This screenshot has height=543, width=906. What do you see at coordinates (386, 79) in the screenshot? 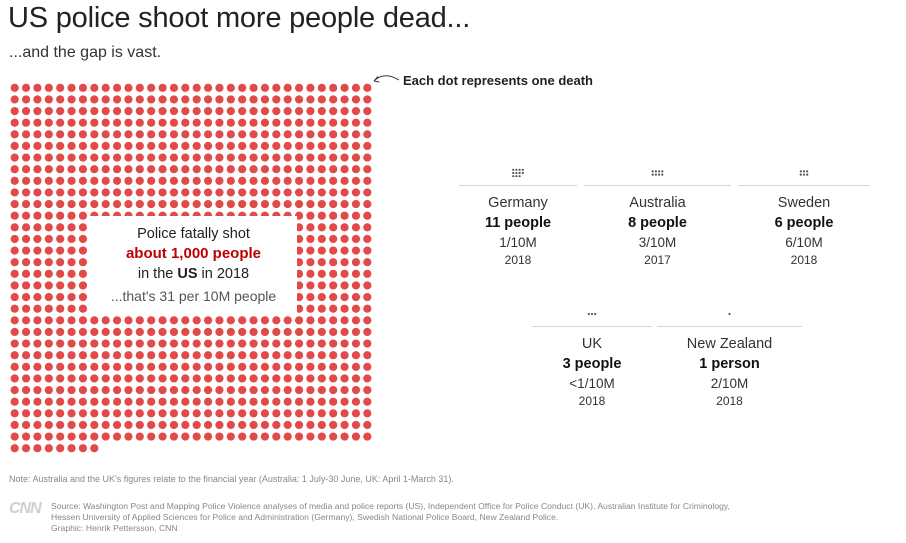
I see `legend-arrow-icon` at bounding box center [386, 79].